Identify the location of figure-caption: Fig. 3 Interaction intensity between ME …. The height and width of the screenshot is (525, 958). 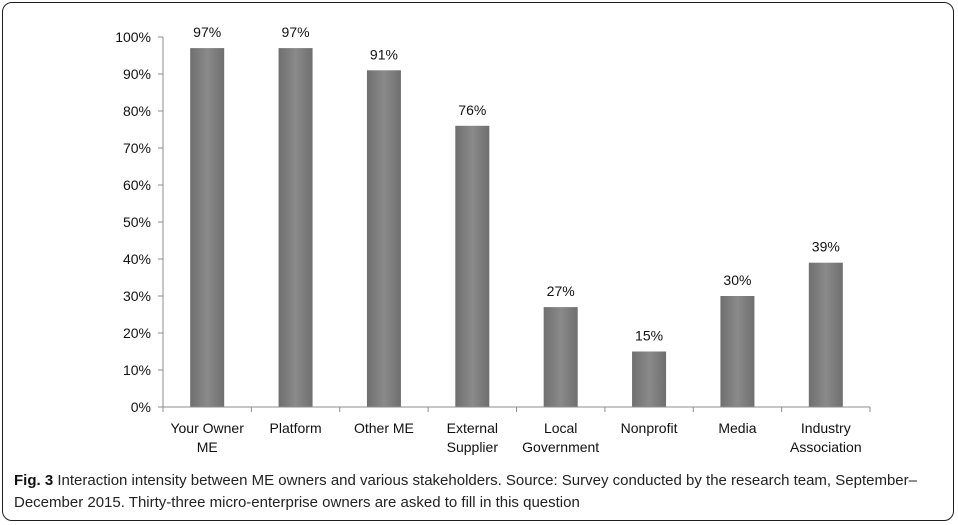
(479, 492).